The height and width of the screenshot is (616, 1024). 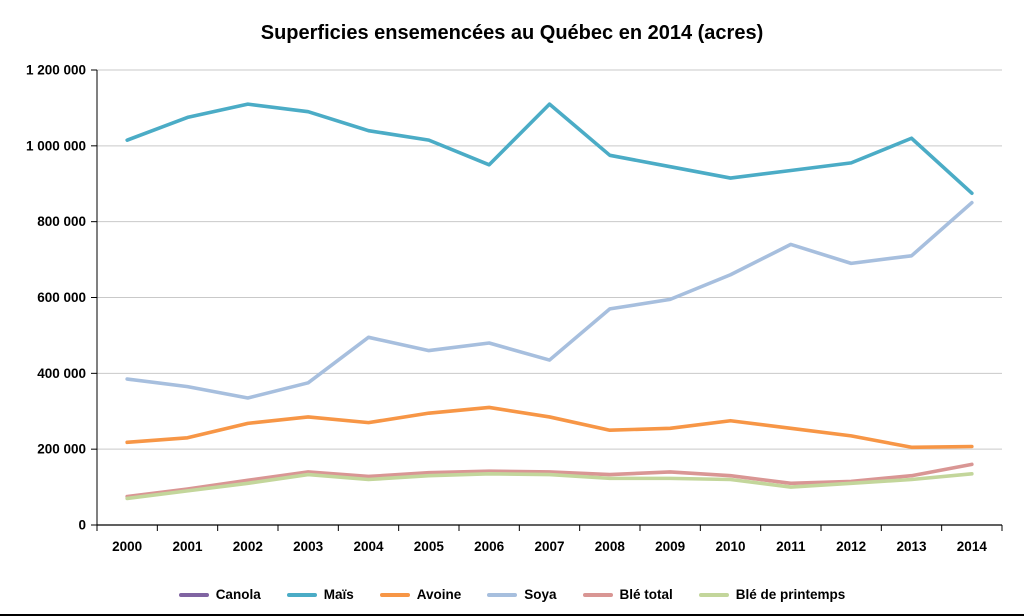 What do you see at coordinates (61, 221) in the screenshot?
I see `y-axis-label: 800 000` at bounding box center [61, 221].